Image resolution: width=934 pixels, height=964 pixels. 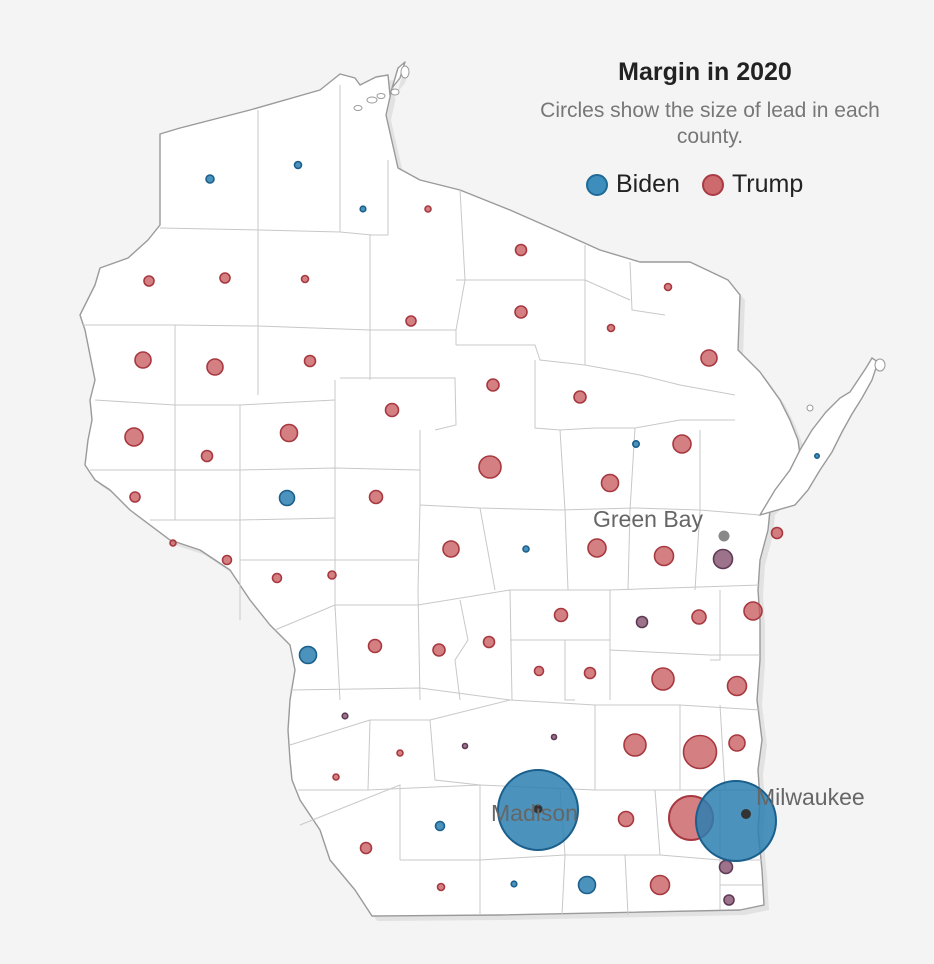 I want to click on madison-label: Madison, so click(x=534, y=813).